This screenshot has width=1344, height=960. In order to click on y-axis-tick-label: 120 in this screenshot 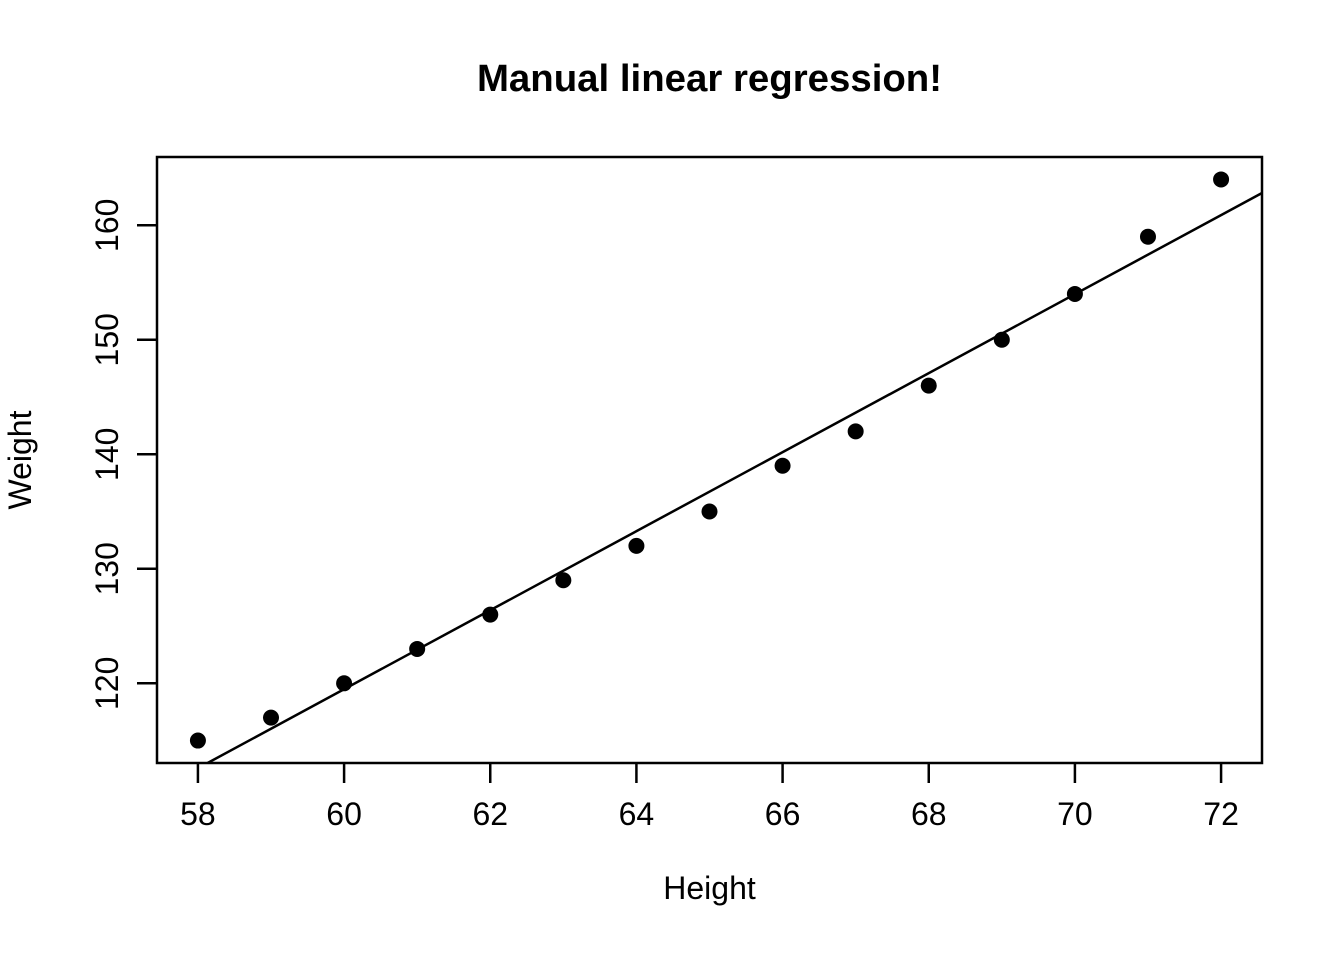, I will do `click(107, 683)`.